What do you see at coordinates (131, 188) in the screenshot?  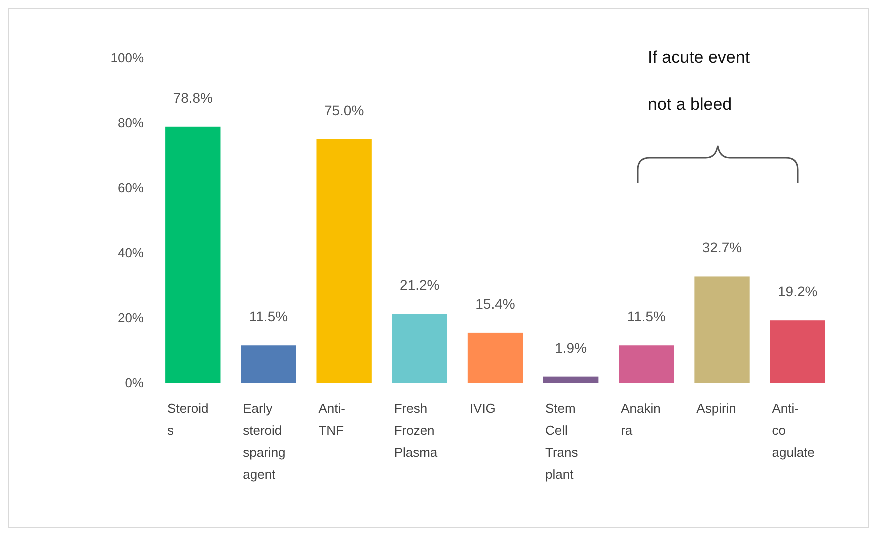 I see `y-tick-label: 60%` at bounding box center [131, 188].